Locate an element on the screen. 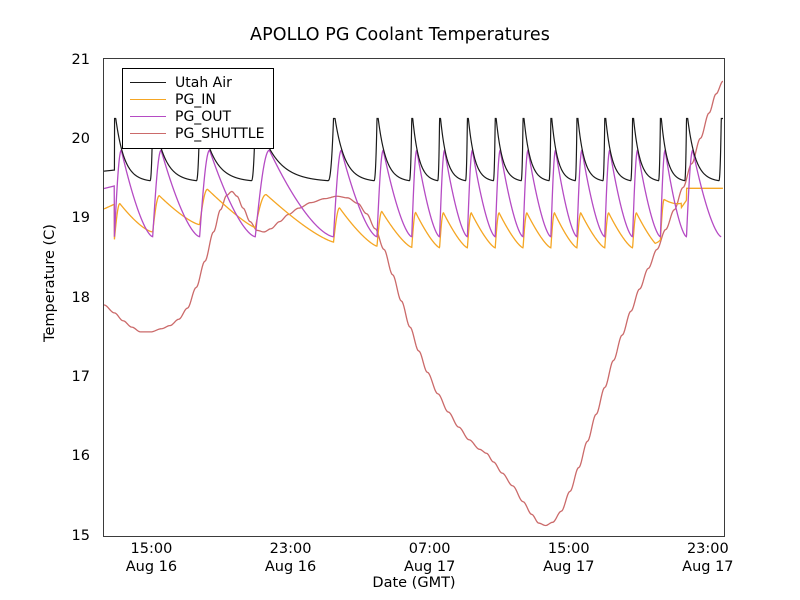  x-tick-label: 23:00 Aug 17 is located at coordinates (708, 558).